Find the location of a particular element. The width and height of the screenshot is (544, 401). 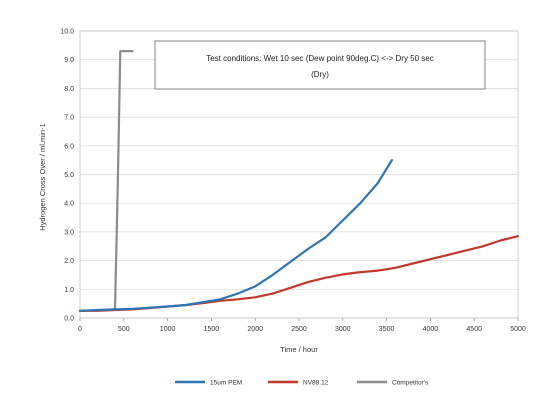

x-tick-label: 2500 is located at coordinates (299, 329).